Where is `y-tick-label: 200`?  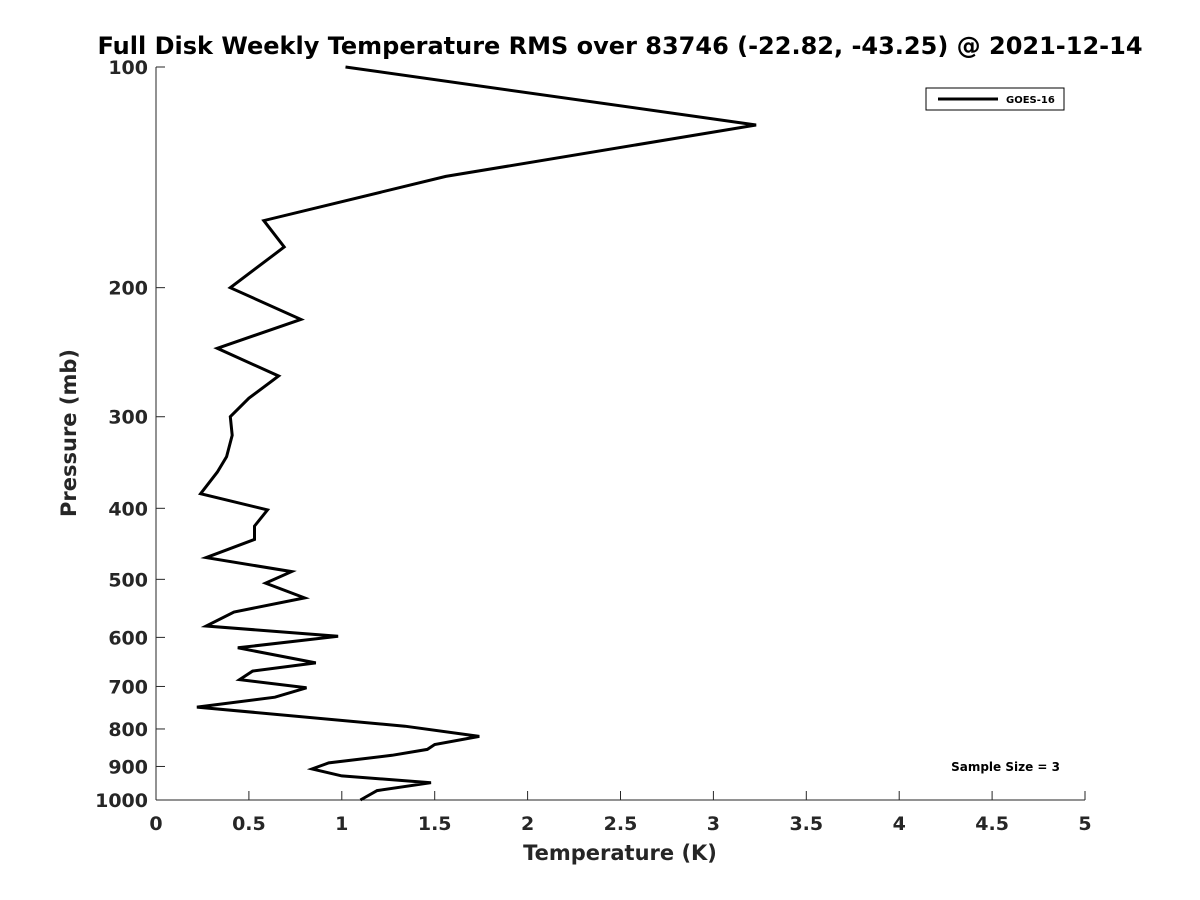
y-tick-label: 200 is located at coordinates (128, 289).